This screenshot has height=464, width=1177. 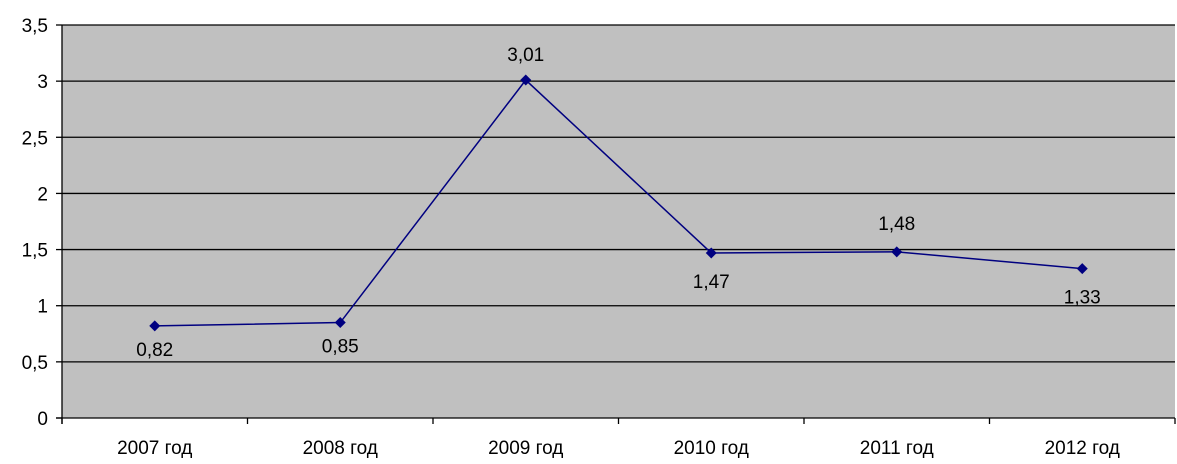 What do you see at coordinates (340, 347) in the screenshot?
I see `data-label: 0,85` at bounding box center [340, 347].